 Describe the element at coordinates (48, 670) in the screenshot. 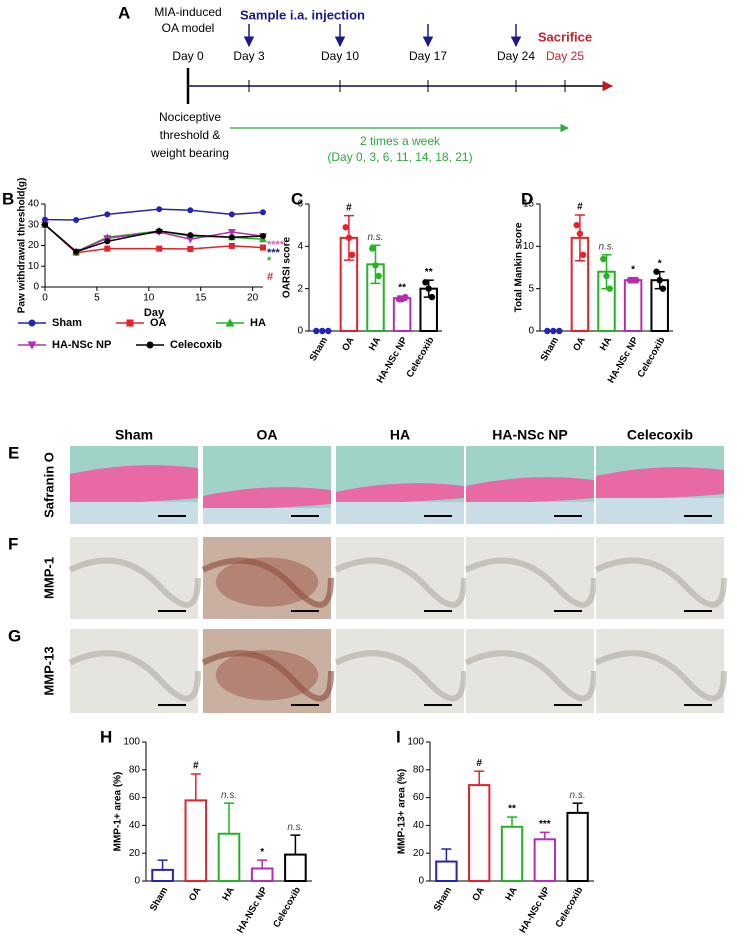

I see `row-label: MMP-13` at that location.